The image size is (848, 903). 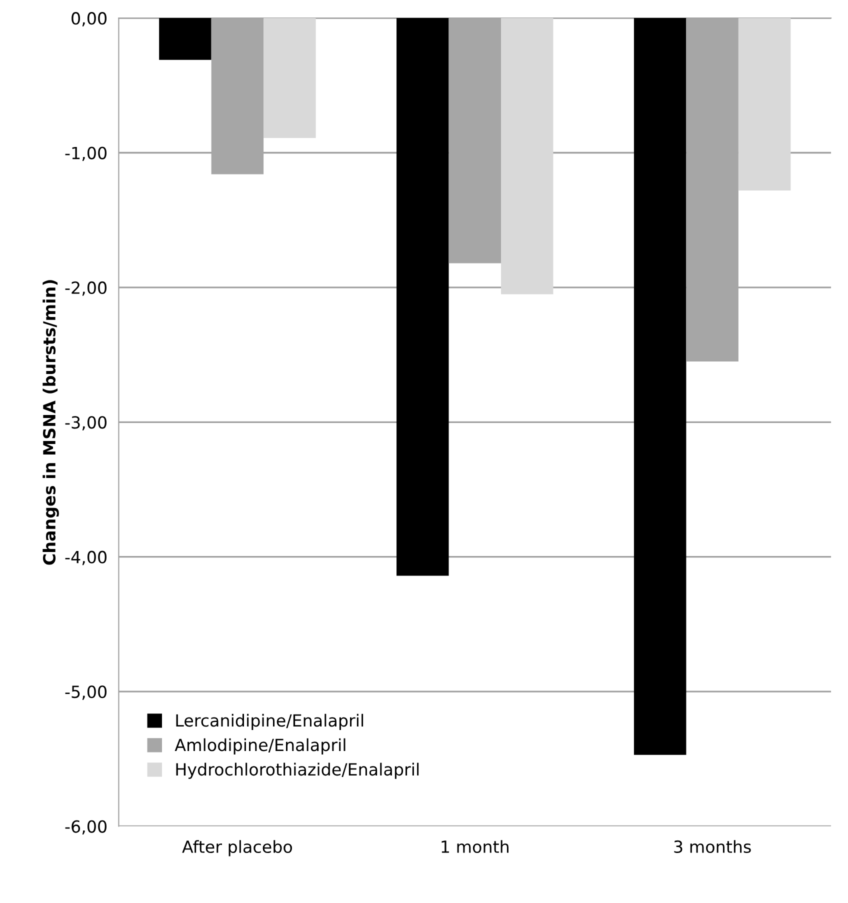 I want to click on x-tick-label: After placebo, so click(x=237, y=848).